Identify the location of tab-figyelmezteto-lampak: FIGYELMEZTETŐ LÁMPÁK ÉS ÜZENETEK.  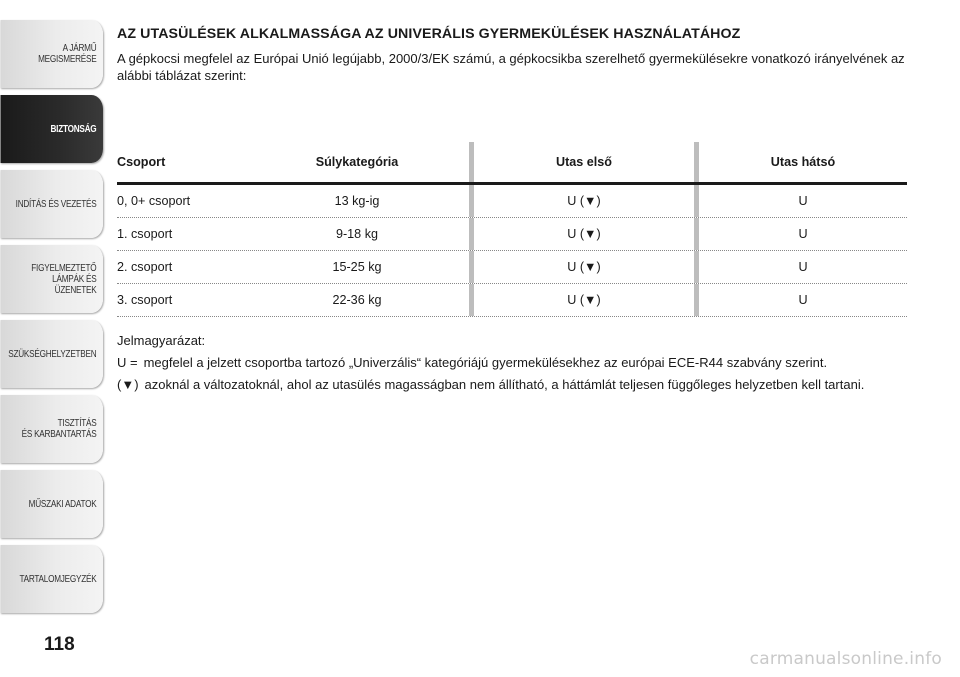
(51, 279).